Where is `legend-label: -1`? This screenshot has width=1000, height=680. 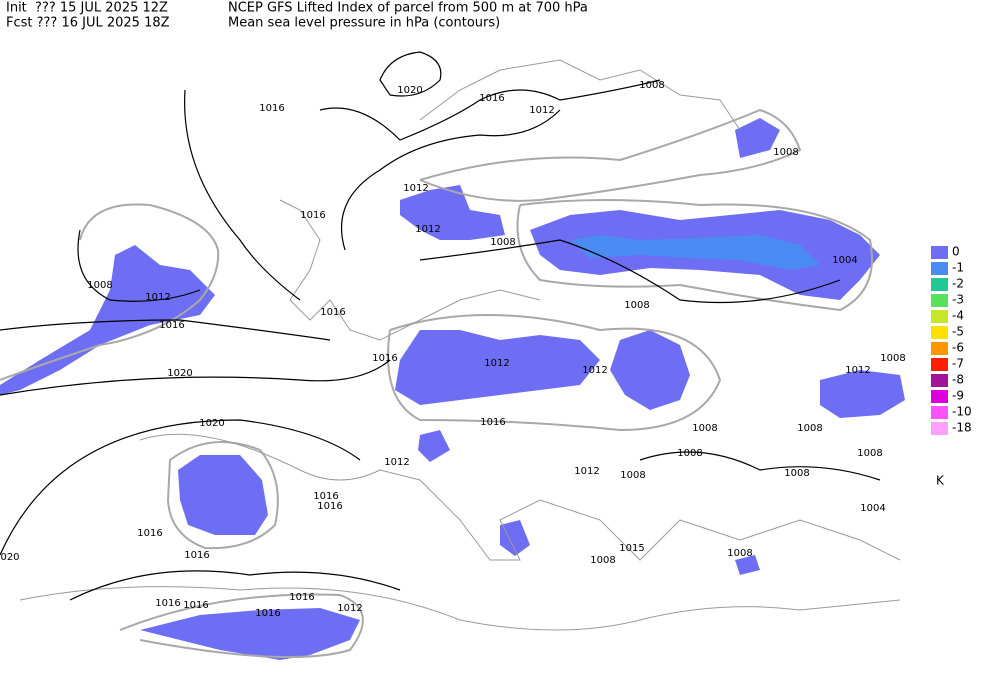 legend-label: -1 is located at coordinates (958, 268).